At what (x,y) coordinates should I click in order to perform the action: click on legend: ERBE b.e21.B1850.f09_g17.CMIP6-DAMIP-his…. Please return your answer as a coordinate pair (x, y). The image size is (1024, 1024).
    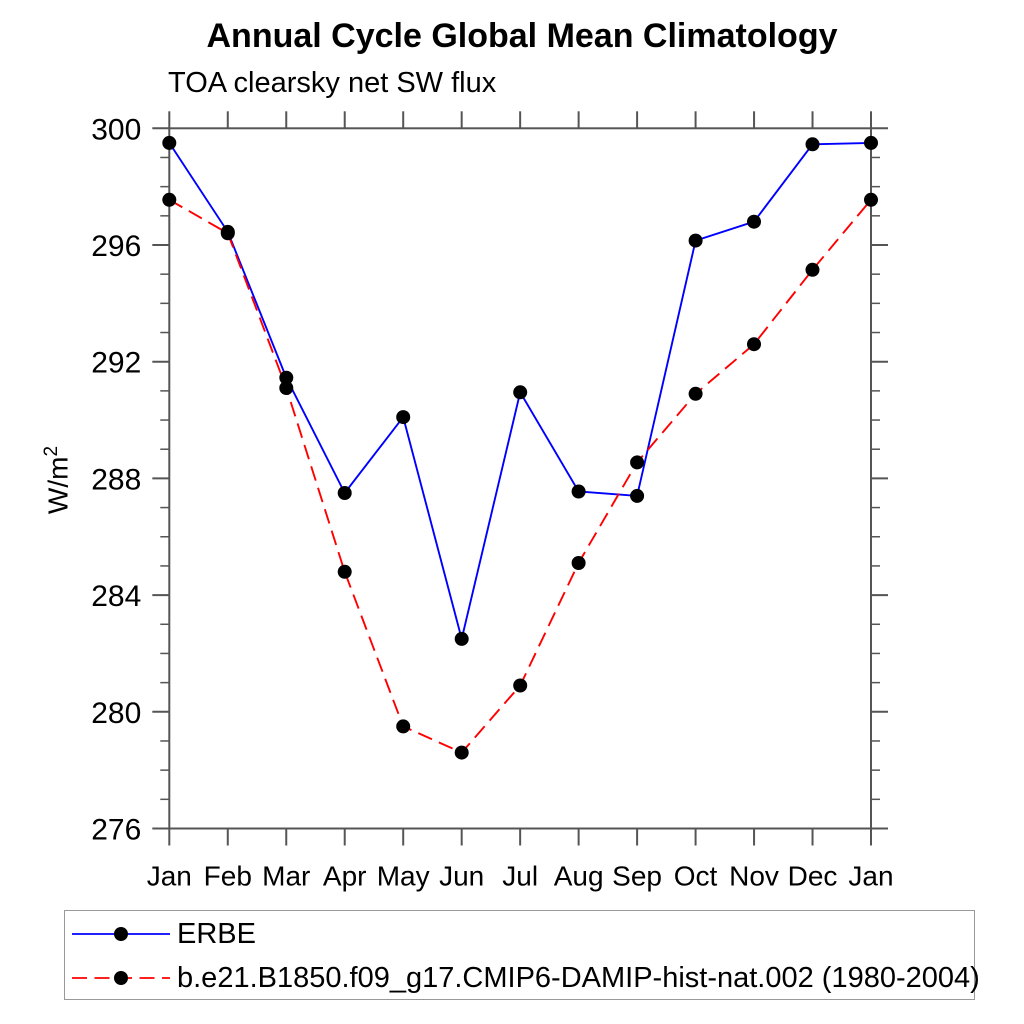
    Looking at the image, I should click on (522, 955).